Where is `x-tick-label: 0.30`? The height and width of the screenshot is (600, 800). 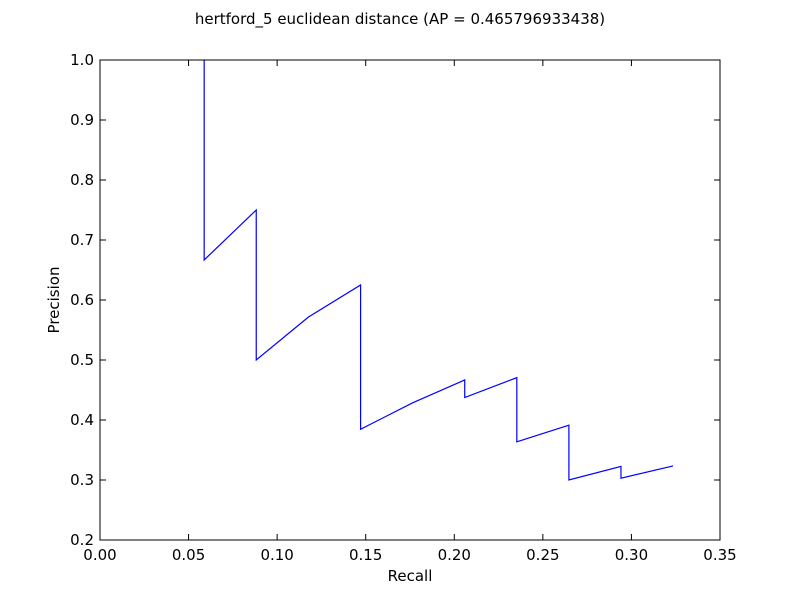 x-tick-label: 0.30 is located at coordinates (631, 555).